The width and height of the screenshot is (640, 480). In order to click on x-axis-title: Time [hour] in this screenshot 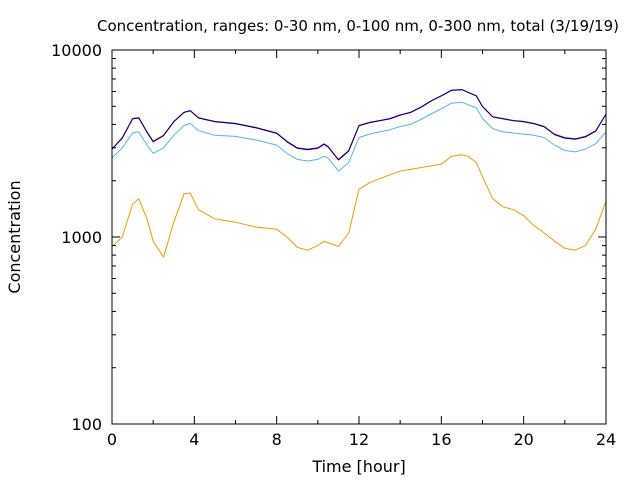, I will do `click(358, 466)`.